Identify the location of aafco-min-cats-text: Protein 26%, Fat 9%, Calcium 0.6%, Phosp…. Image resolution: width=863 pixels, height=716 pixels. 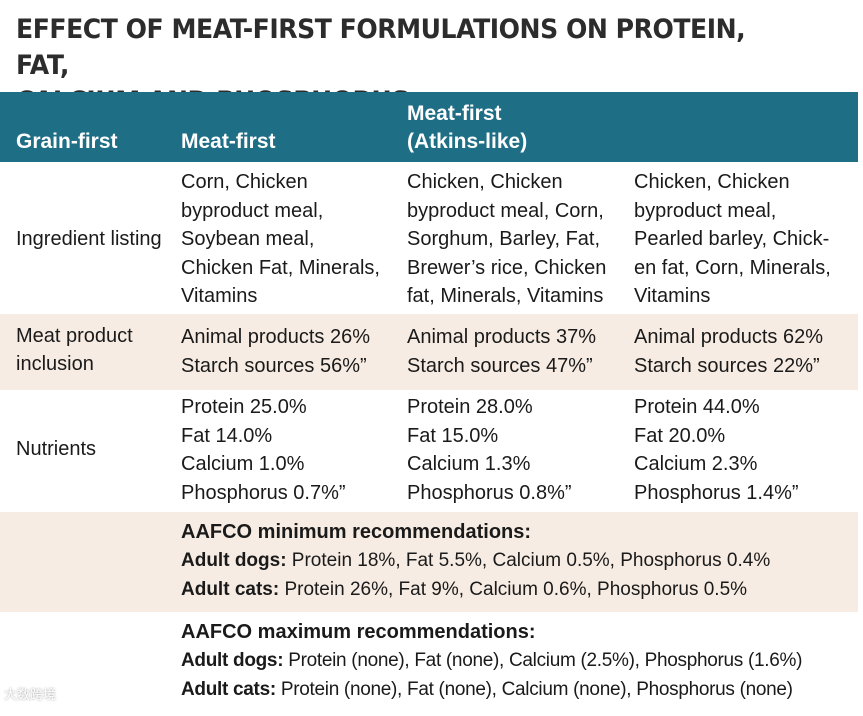
(513, 589).